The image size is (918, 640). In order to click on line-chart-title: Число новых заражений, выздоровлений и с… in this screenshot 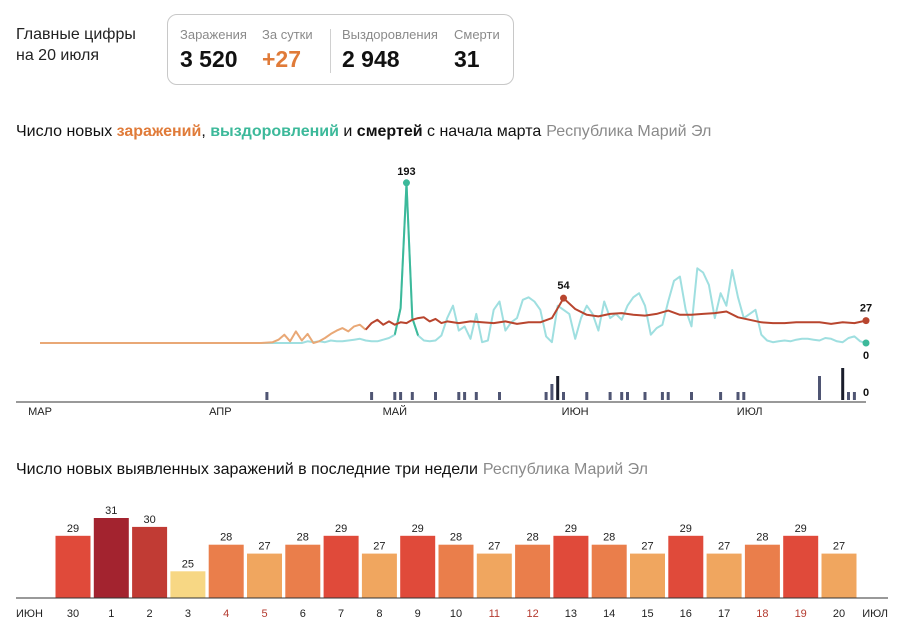, I will do `click(363, 132)`.